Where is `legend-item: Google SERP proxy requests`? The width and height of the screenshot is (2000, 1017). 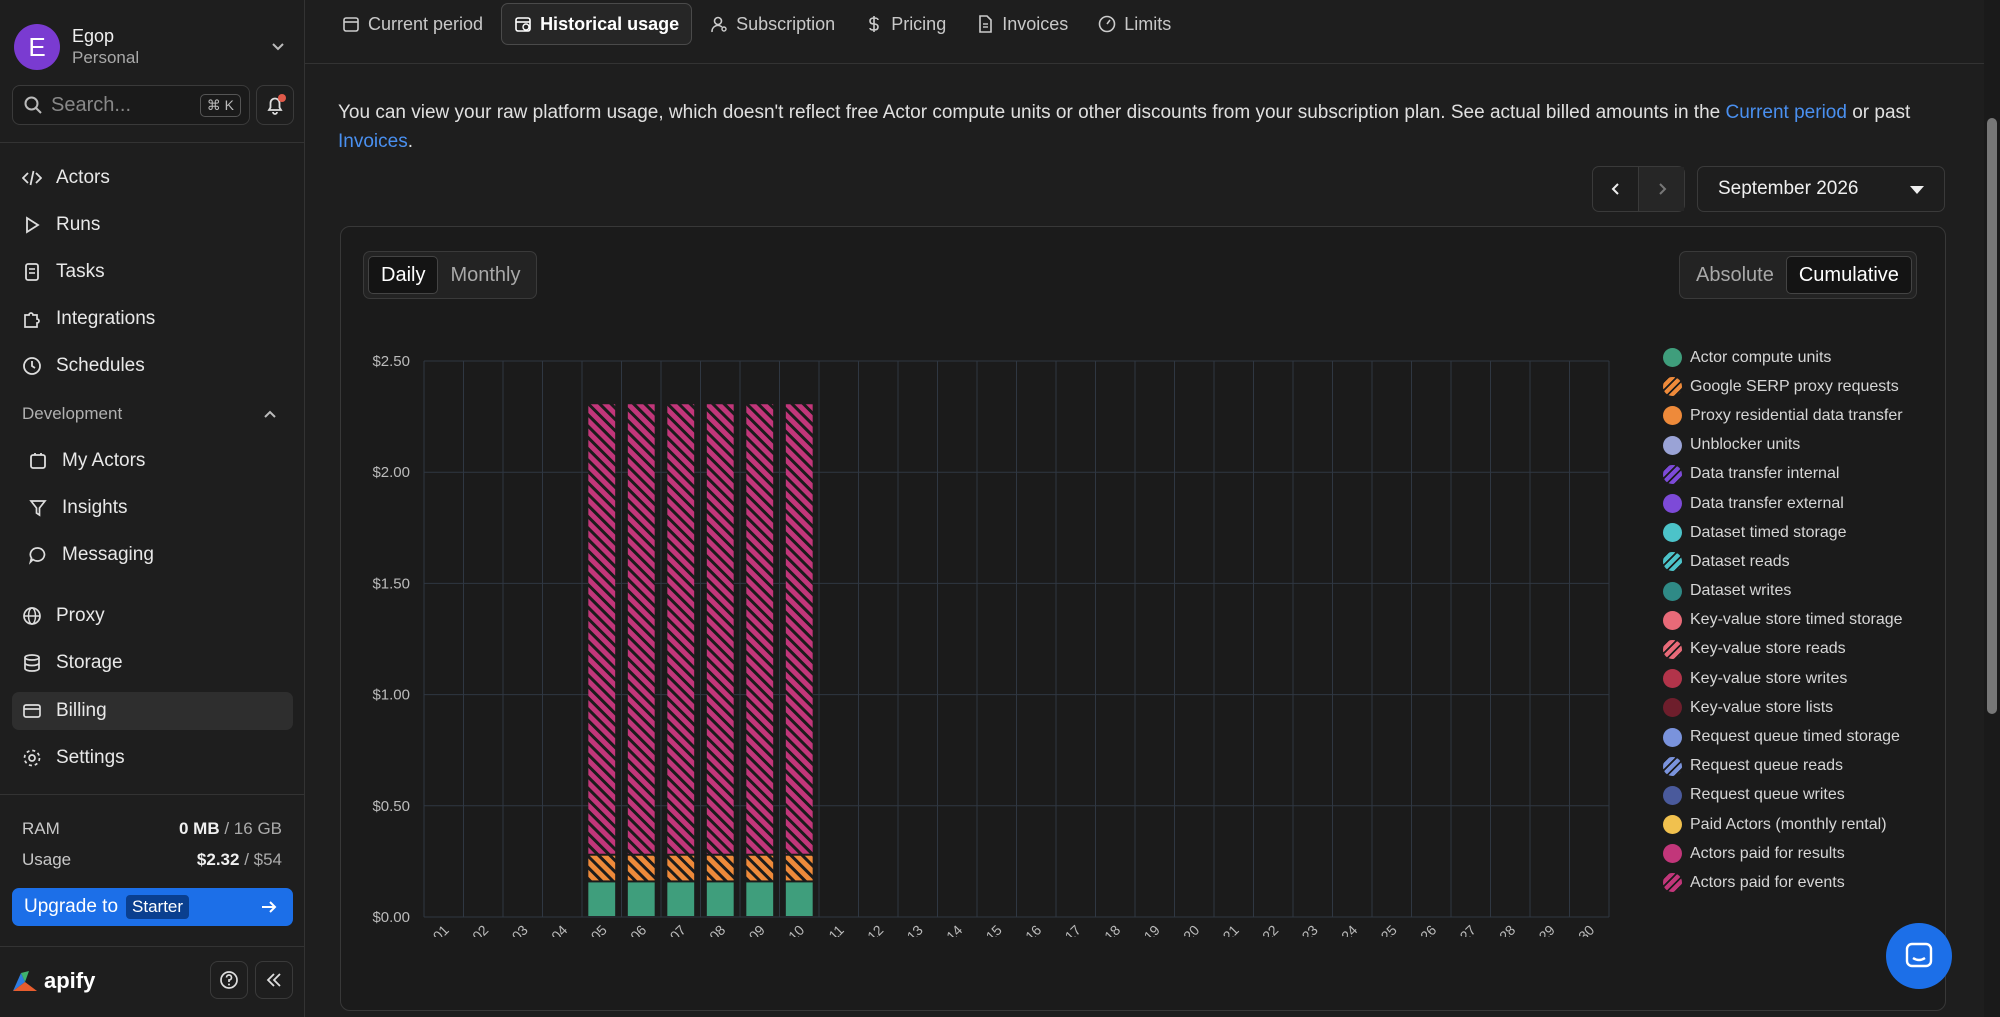
legend-item: Google SERP proxy requests is located at coordinates (1783, 386).